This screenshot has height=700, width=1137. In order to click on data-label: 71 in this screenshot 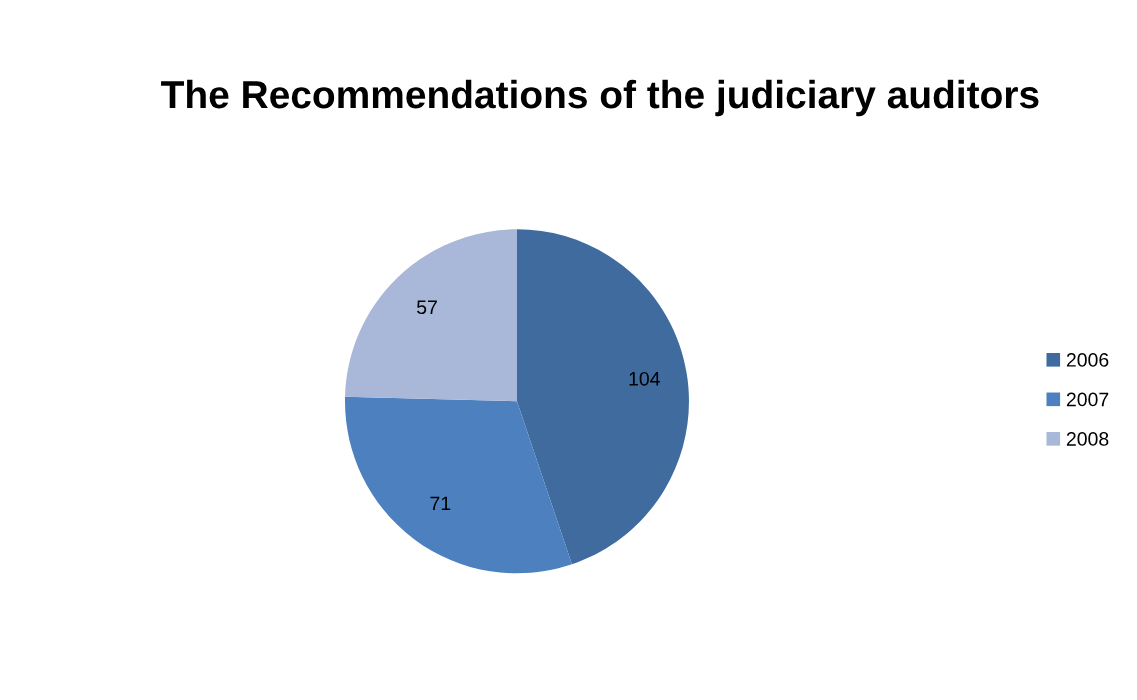, I will do `click(440, 503)`.